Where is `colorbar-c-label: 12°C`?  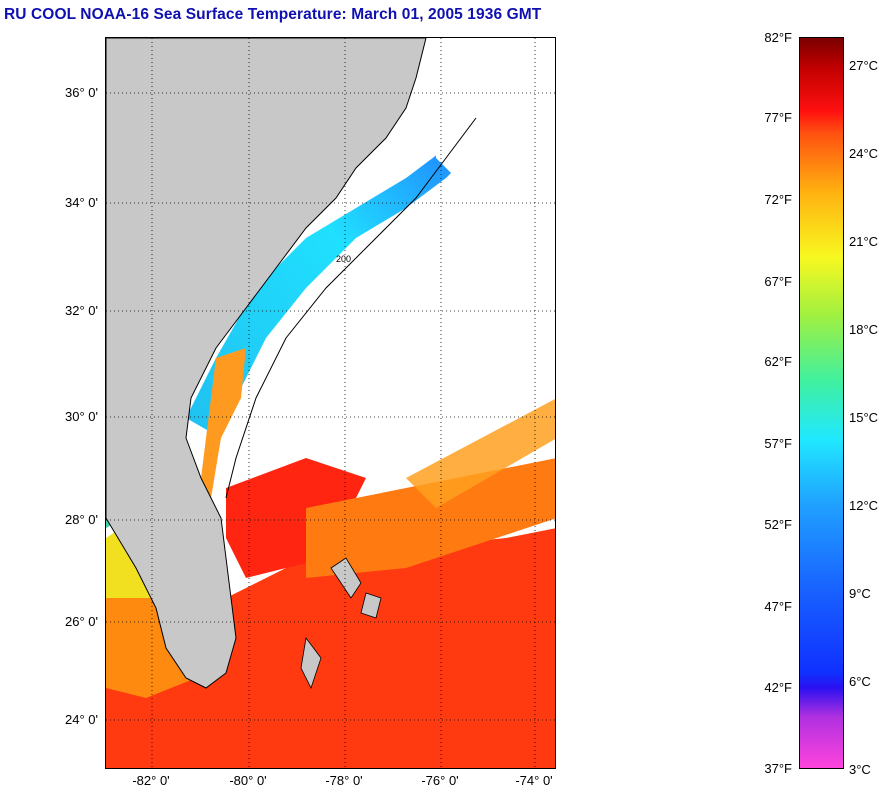
colorbar-c-label: 12°C is located at coordinates (864, 505).